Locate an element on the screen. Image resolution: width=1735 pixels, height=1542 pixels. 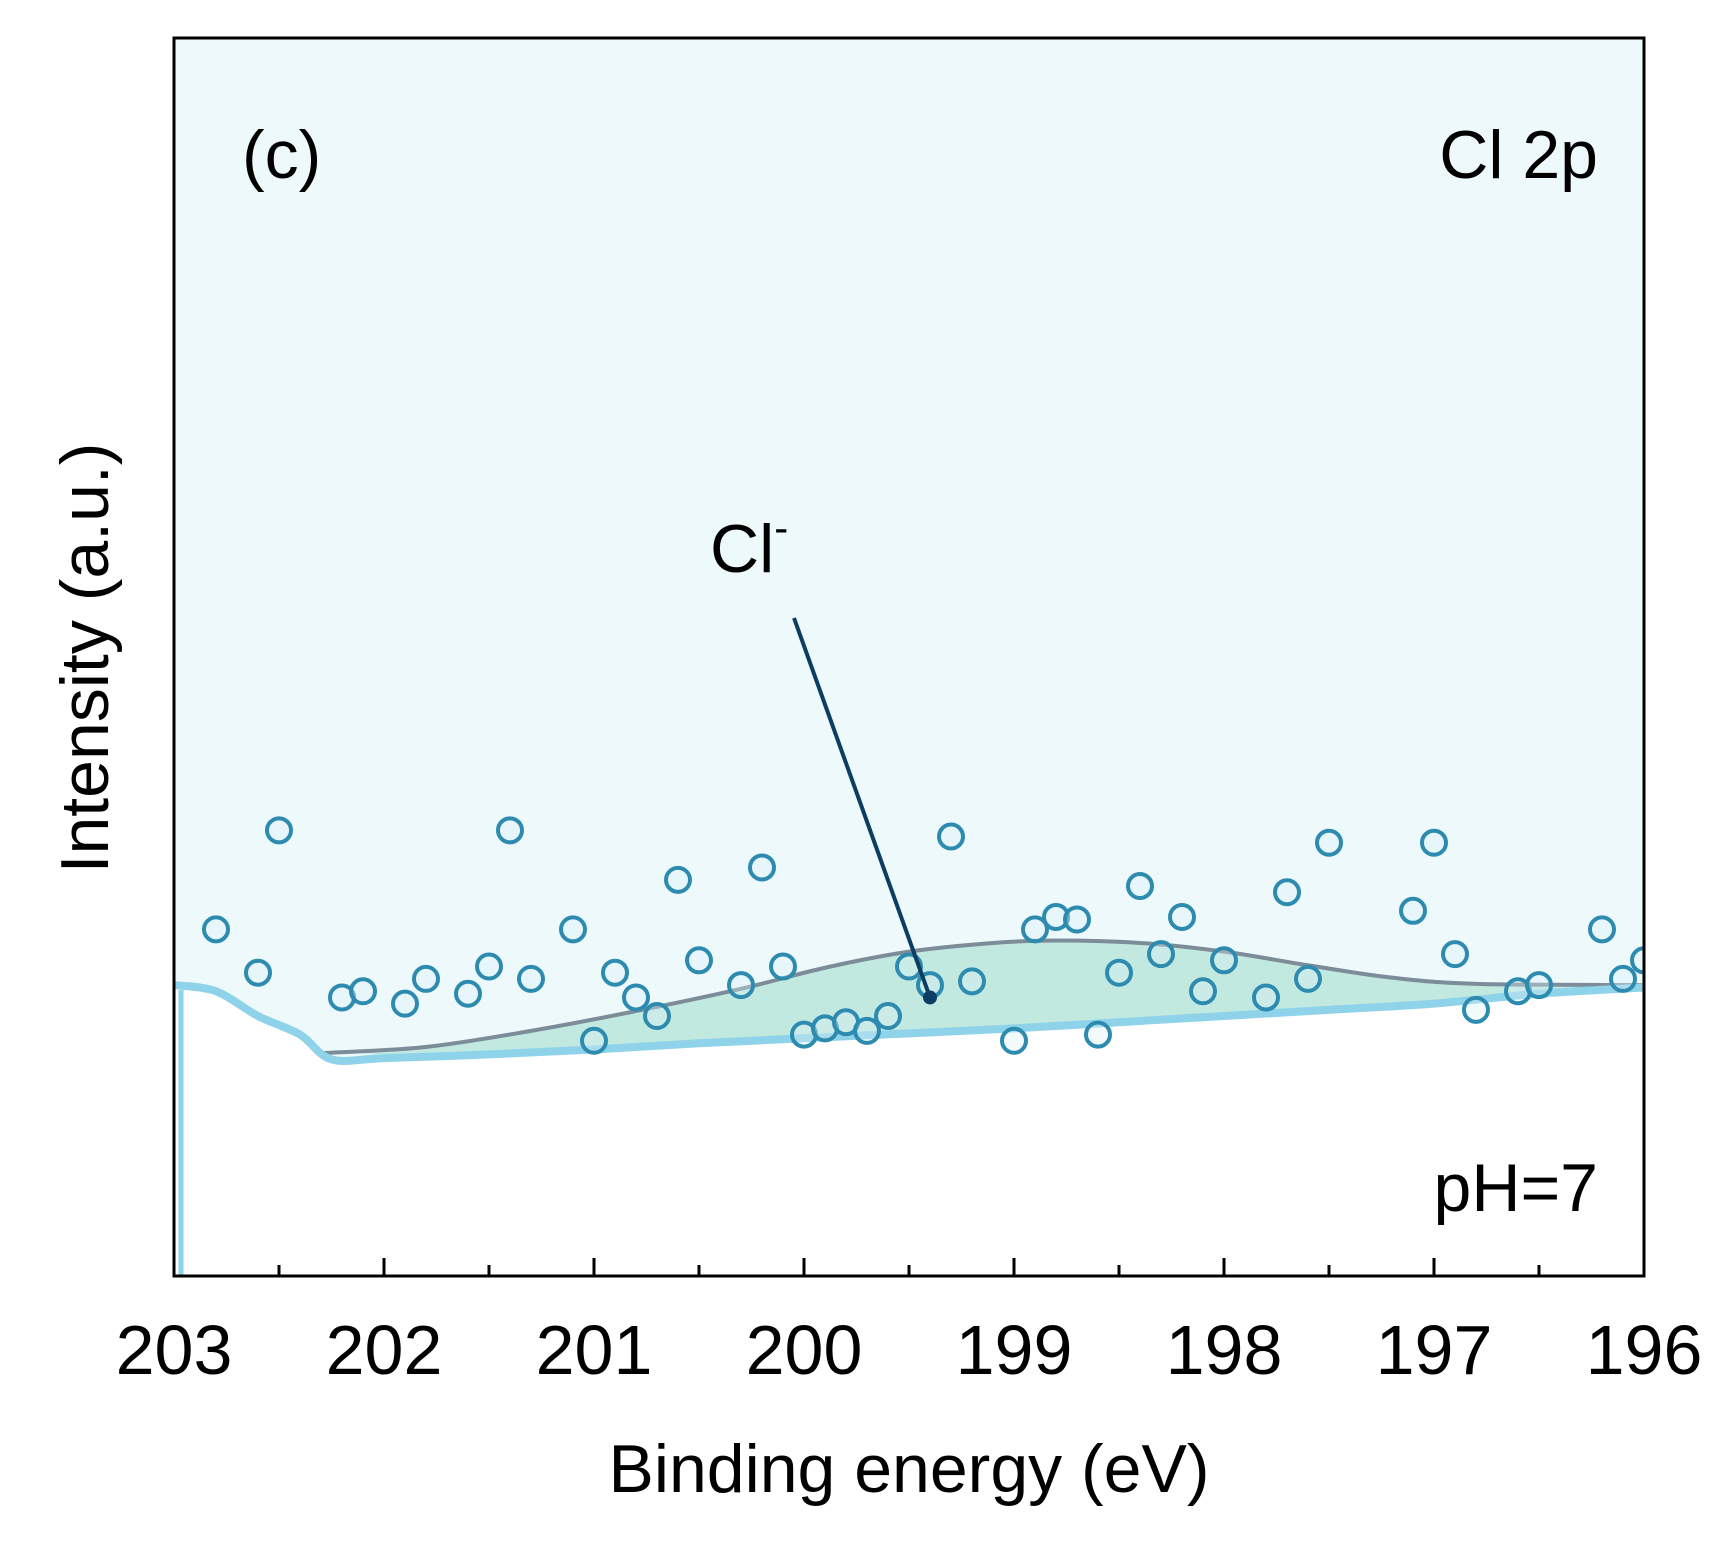
ph-label: pH=7 is located at coordinates (1516, 1188).